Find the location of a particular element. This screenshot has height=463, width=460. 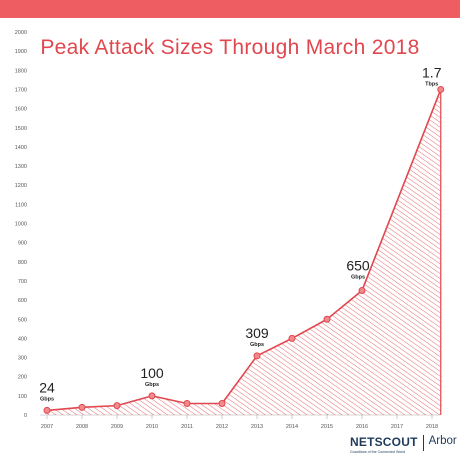

x-tick-label: 2015 is located at coordinates (327, 427).